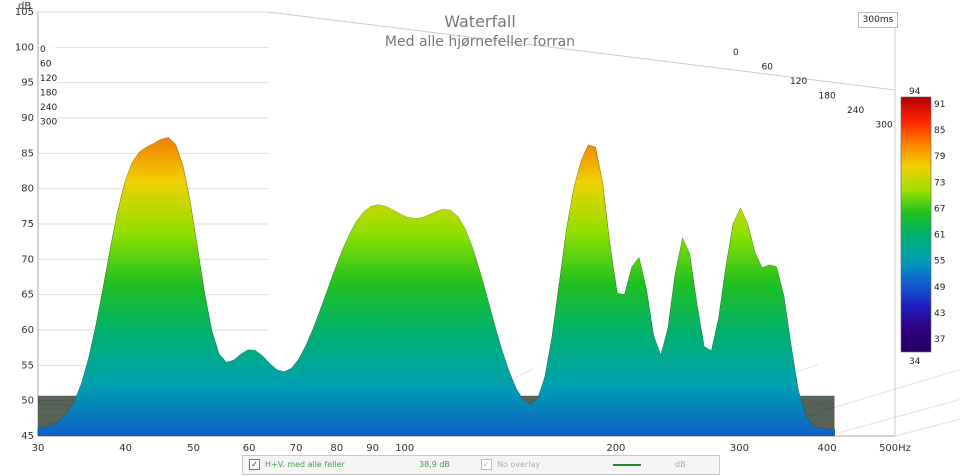  Describe the element at coordinates (193, 448) in the screenshot. I see `x-tick-label: 50` at that location.